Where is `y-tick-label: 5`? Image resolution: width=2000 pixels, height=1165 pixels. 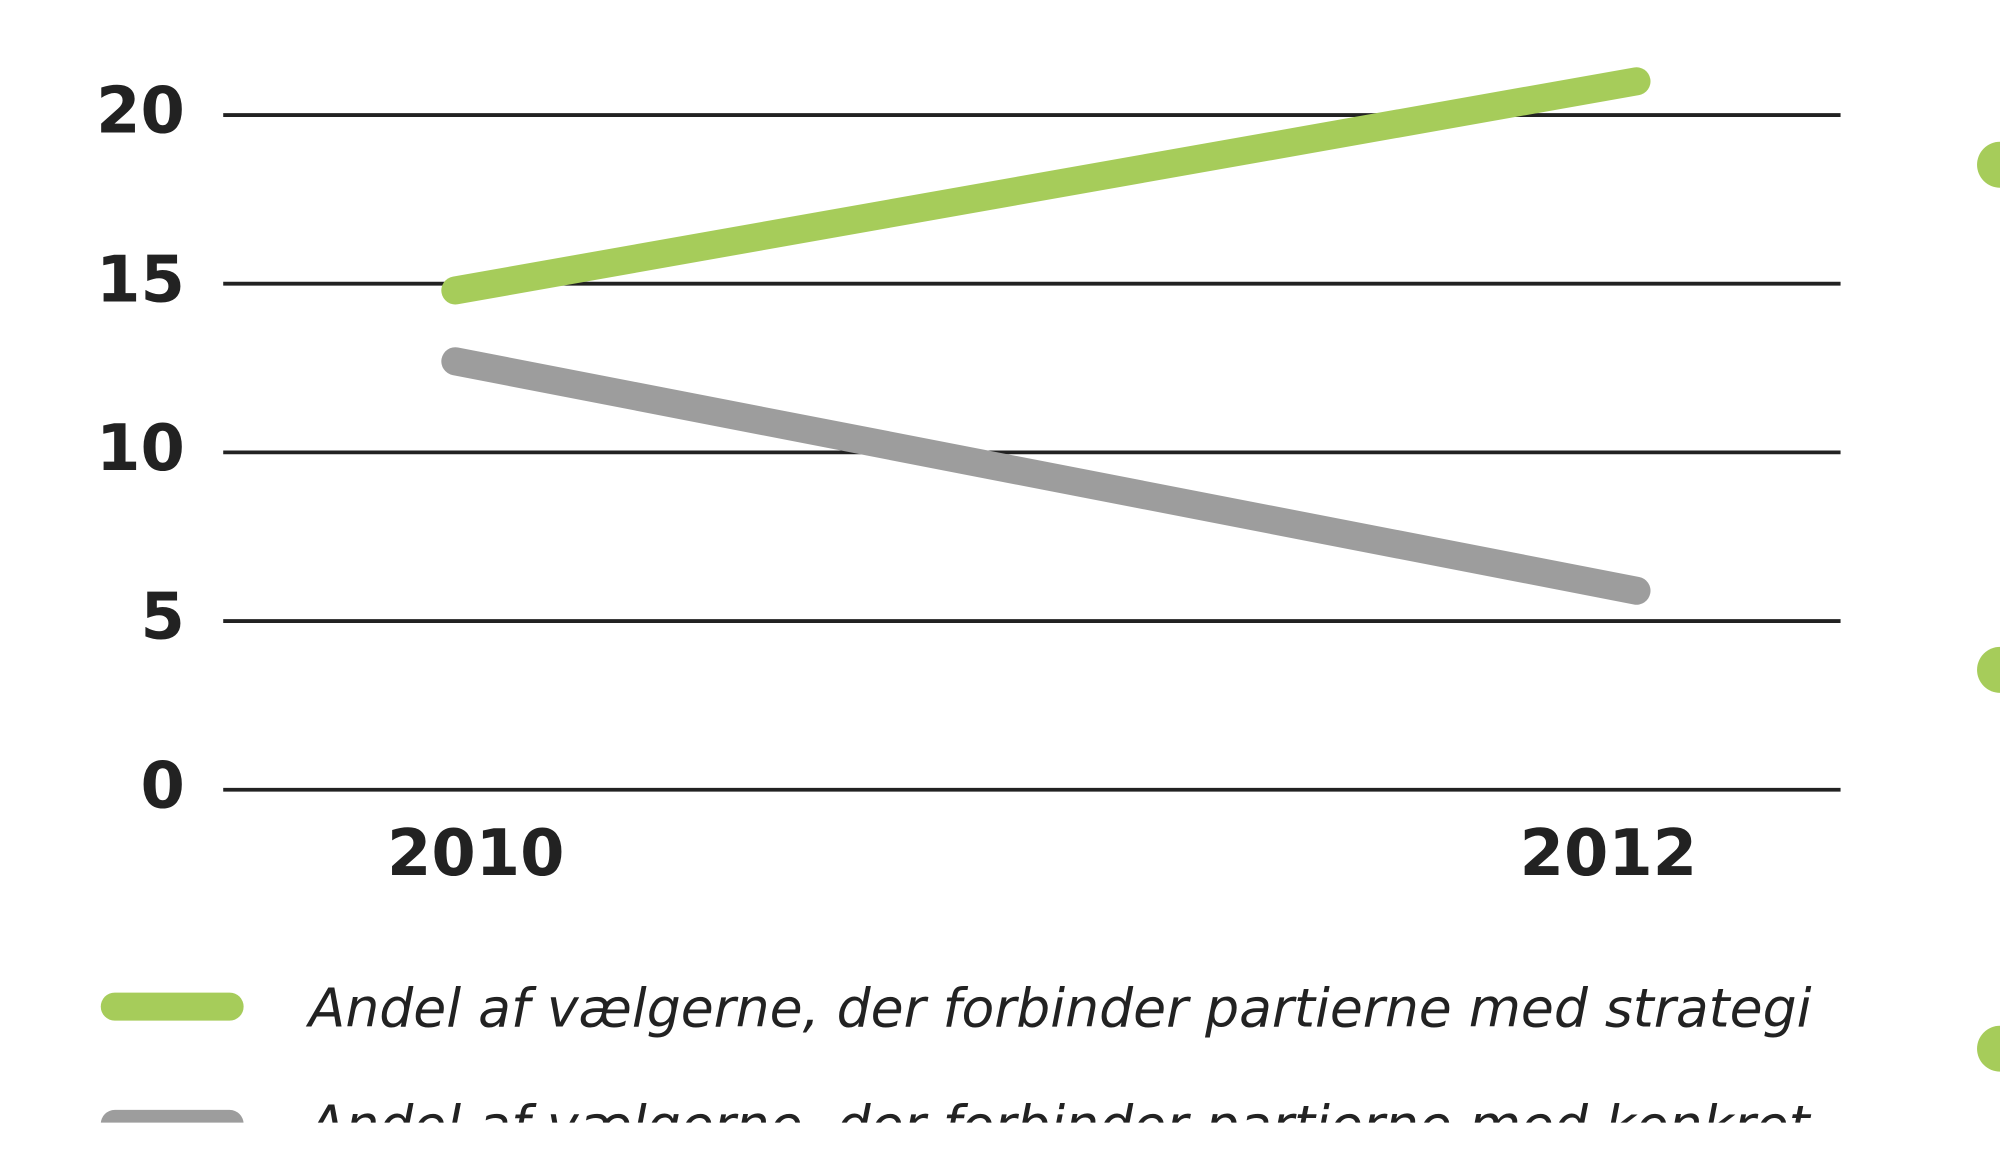 y-tick-label: 5 is located at coordinates (163, 618).